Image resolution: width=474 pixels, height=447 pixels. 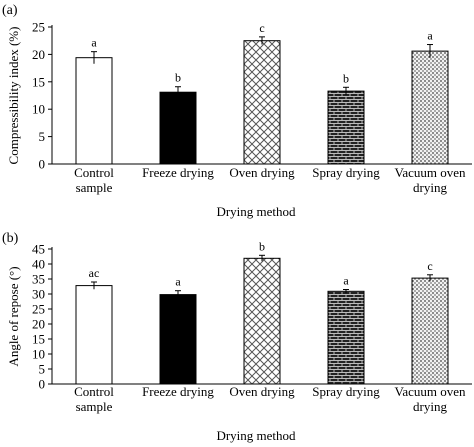 I want to click on y-tick-label: 30, so click(x=38, y=294).